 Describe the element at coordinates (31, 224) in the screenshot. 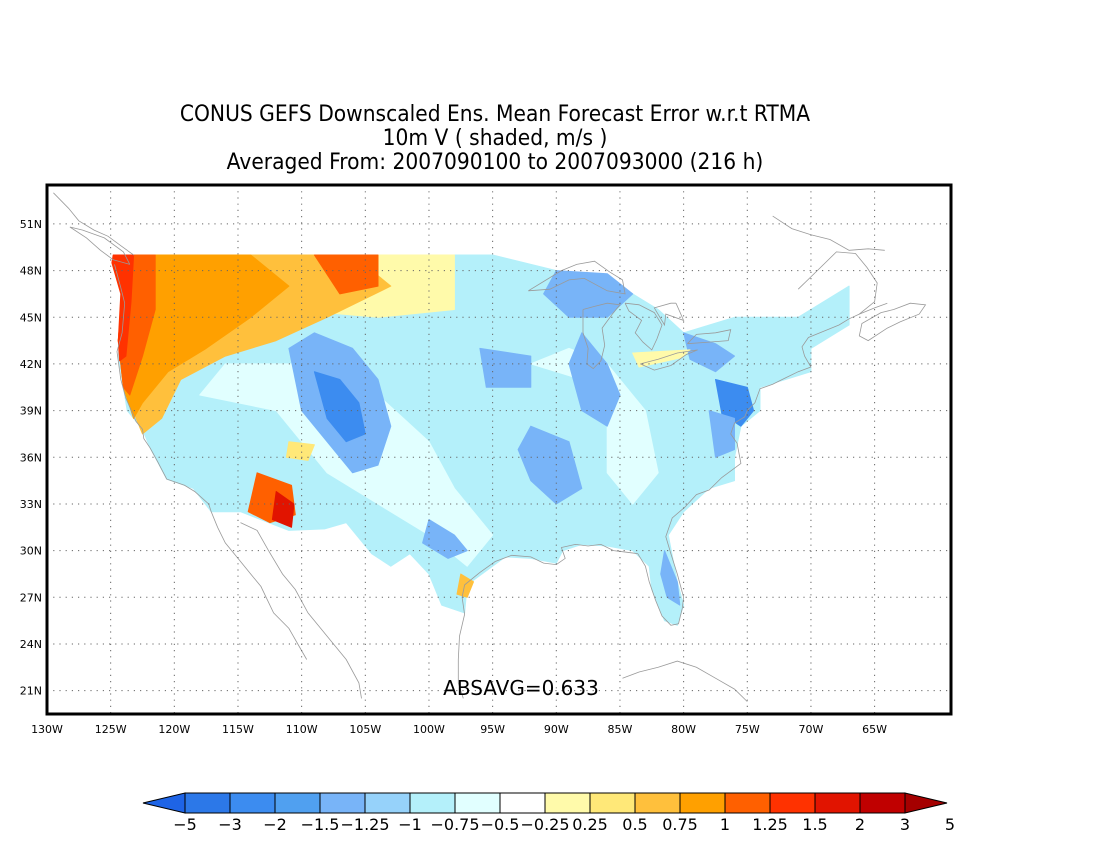

I see `lat-tick-label: 51N` at that location.